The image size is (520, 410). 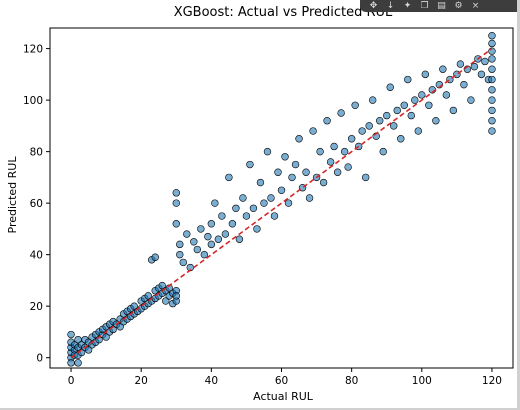 I want to click on y-tick-label: 120, so click(x=33, y=50).